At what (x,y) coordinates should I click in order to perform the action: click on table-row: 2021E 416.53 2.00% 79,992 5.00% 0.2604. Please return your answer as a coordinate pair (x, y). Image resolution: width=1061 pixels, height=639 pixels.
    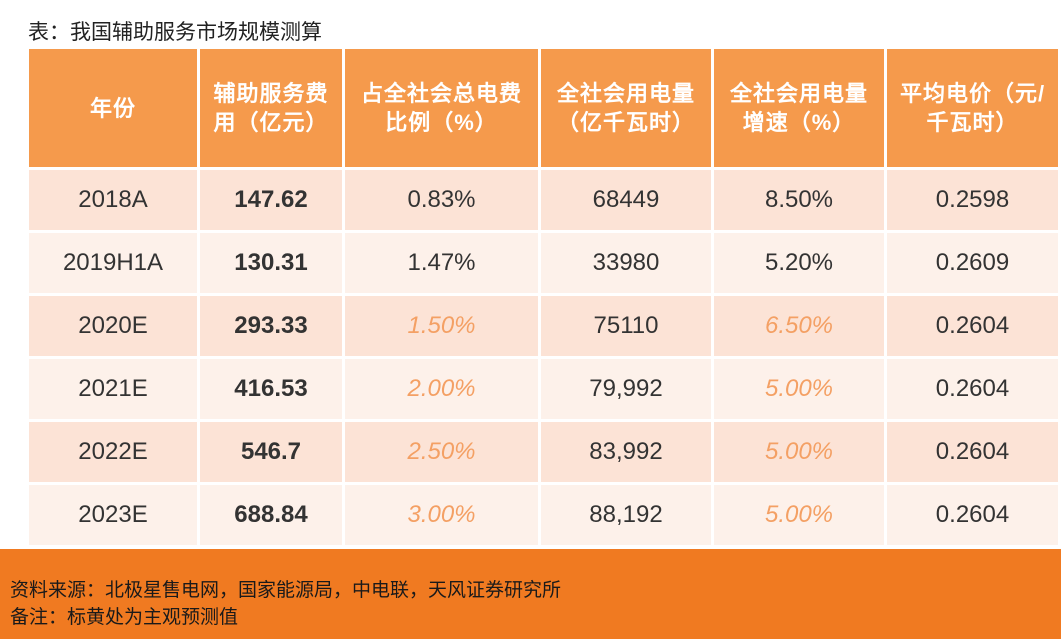
    Looking at the image, I should click on (543, 389).